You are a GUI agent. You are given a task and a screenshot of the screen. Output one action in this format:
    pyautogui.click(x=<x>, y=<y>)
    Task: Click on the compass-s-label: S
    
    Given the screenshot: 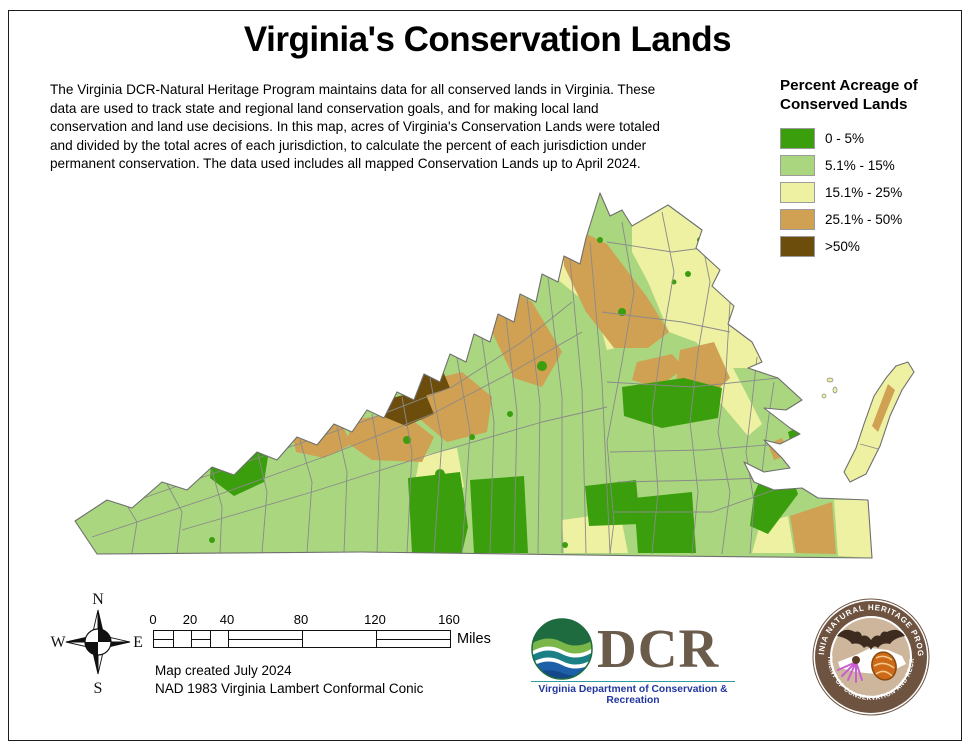 What is the action you would take?
    pyautogui.click(x=98, y=688)
    